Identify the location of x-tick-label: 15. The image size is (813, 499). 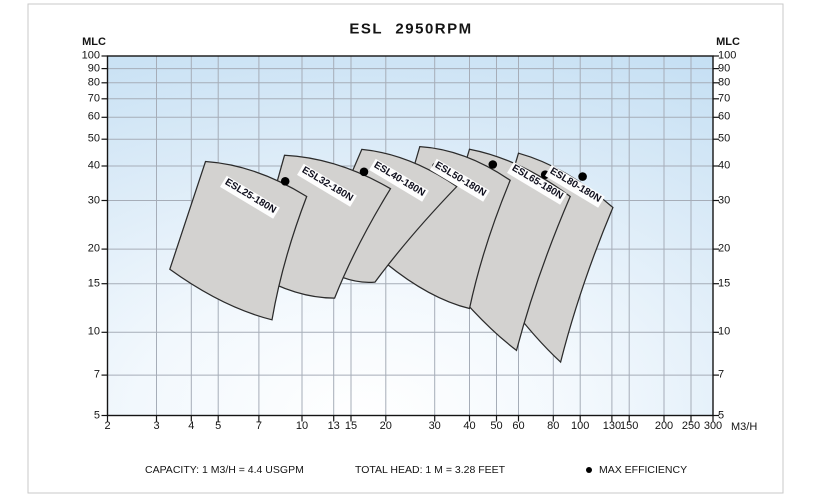
(351, 426).